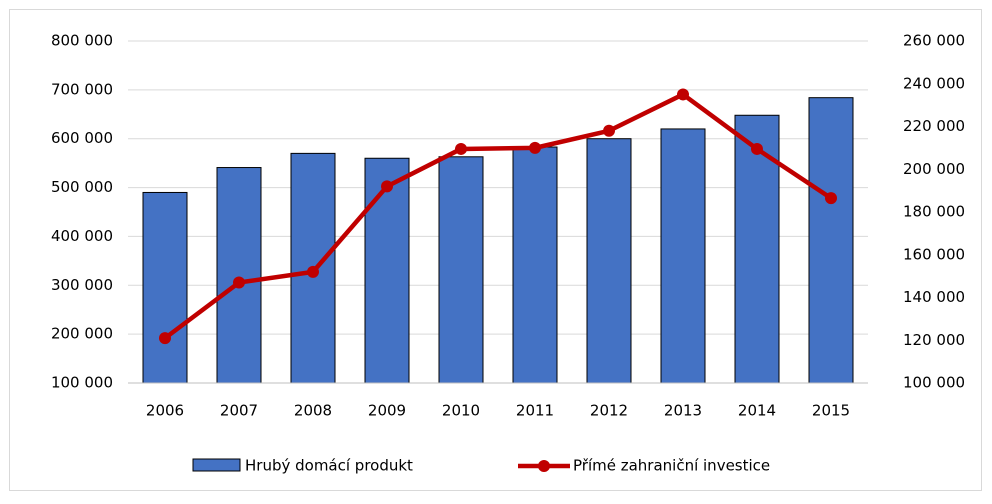 Image resolution: width=992 pixels, height=504 pixels. I want to click on y2-tick-label: 160 000, so click(934, 254).